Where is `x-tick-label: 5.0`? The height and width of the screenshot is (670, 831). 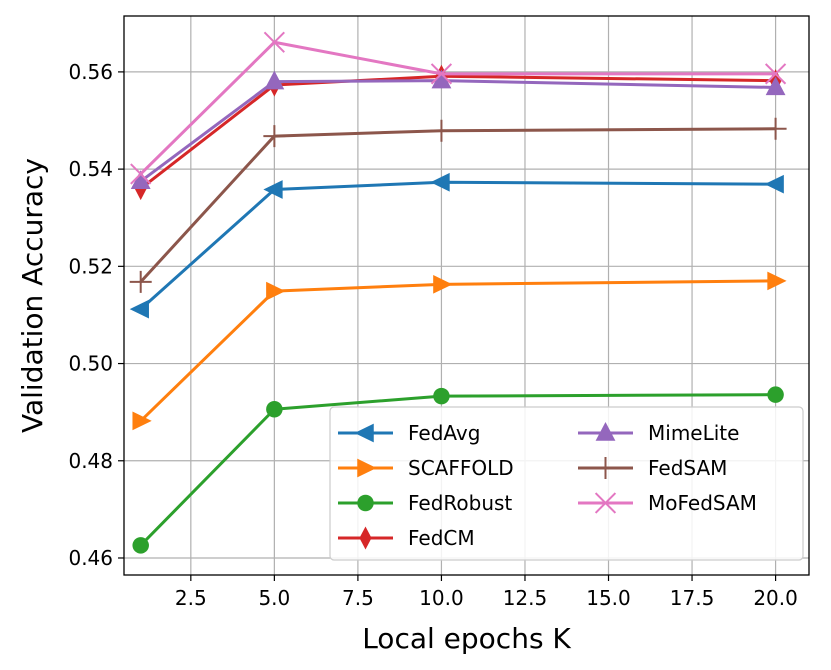
x-tick-label: 5.0 is located at coordinates (274, 598).